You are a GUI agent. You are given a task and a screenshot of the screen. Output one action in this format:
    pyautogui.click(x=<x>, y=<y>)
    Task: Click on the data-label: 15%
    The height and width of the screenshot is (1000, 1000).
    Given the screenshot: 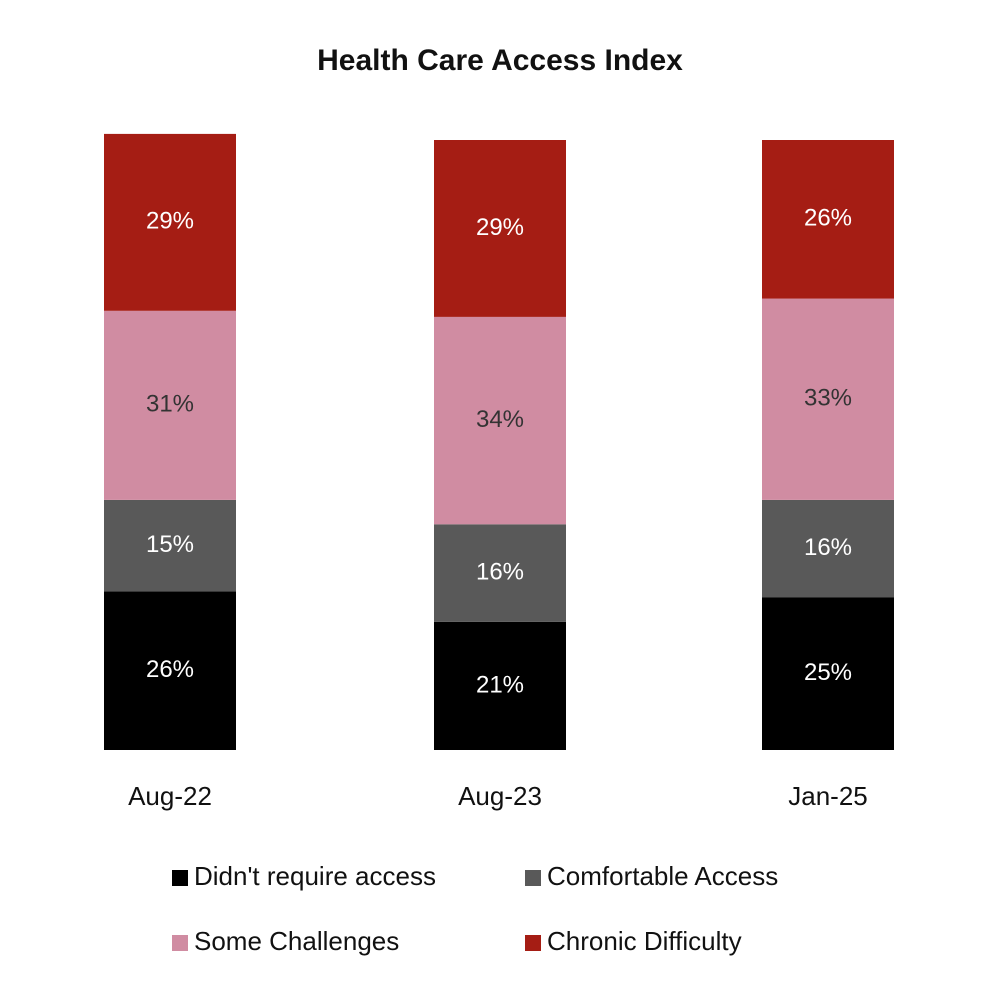 What is the action you would take?
    pyautogui.click(x=170, y=544)
    